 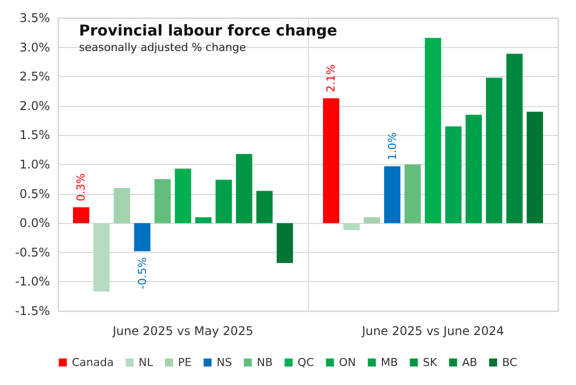 What do you see at coordinates (185, 362) in the screenshot?
I see `legend-label: PE` at bounding box center [185, 362].